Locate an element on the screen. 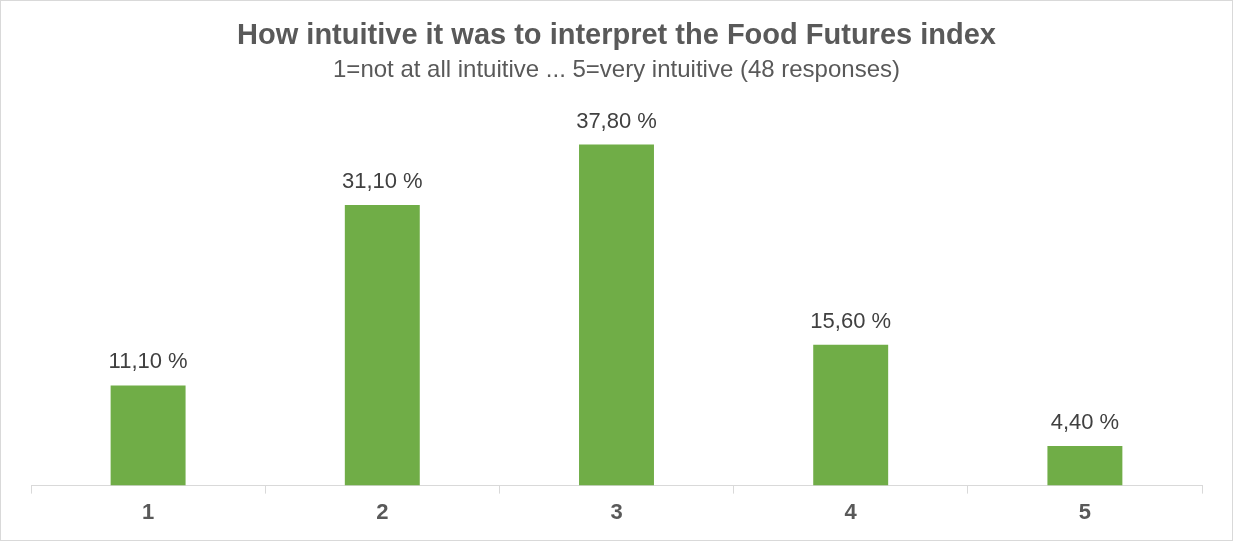  chart-title: How intuitive it was to interpret the Food Futures index is located at coordinates (616, 34).